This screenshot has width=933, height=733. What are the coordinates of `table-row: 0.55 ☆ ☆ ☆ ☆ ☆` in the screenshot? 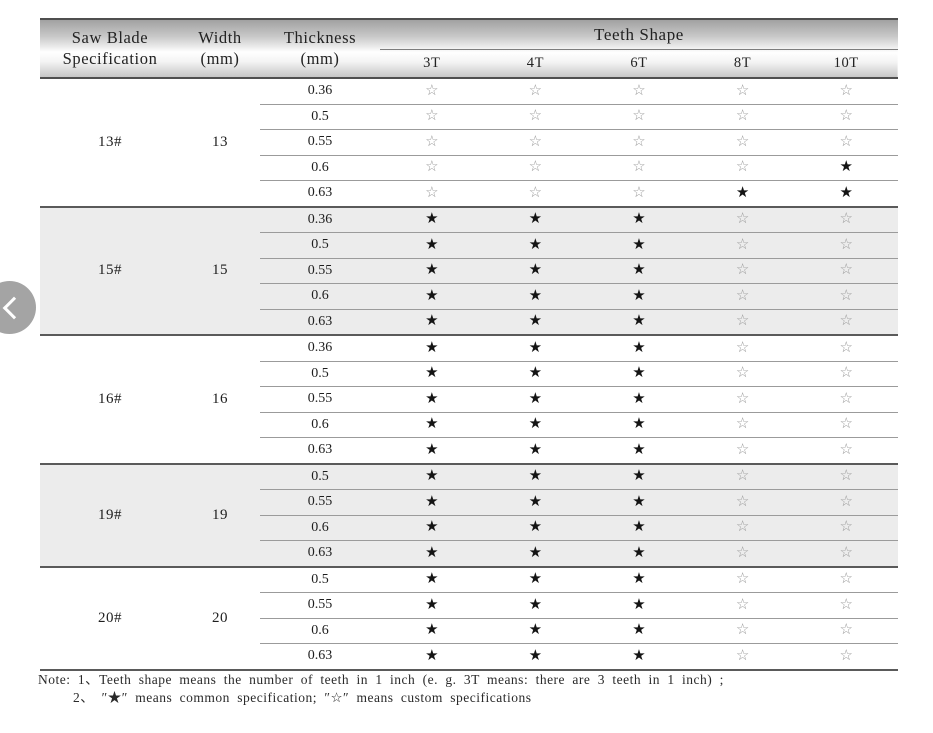 It's located at (469, 142).